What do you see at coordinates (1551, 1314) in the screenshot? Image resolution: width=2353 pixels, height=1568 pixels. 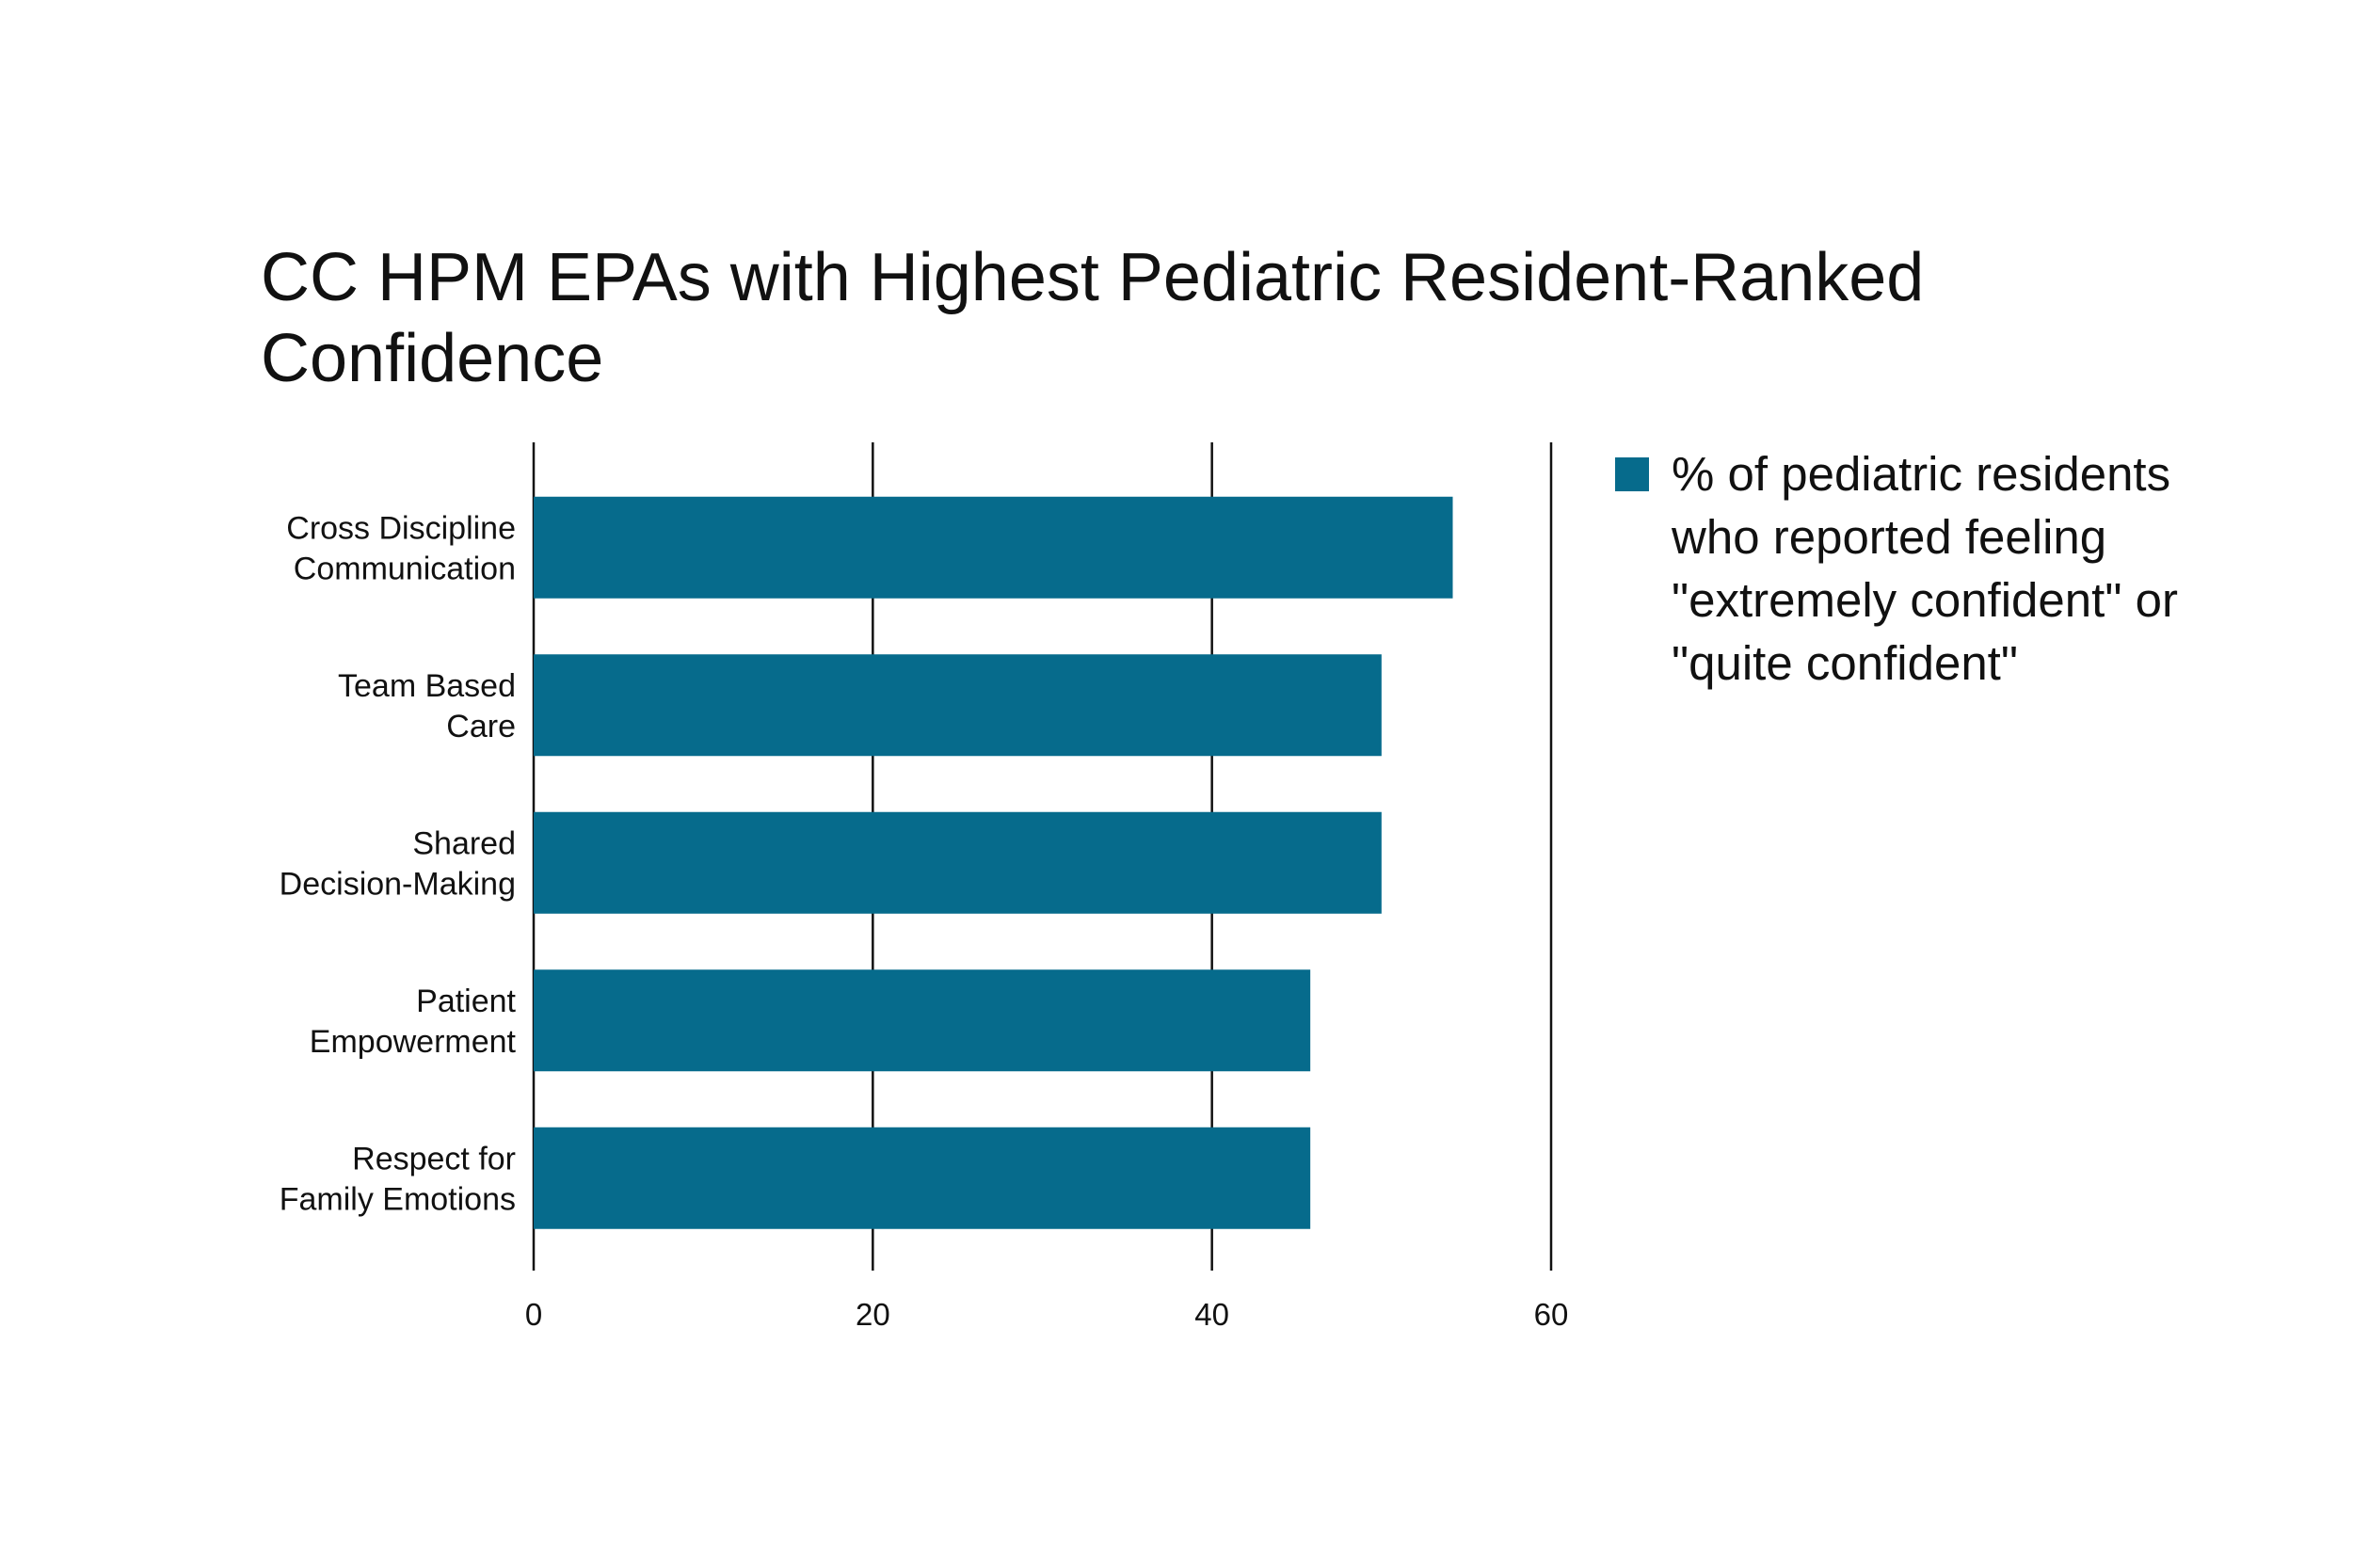 I see `x-tick-label: 60` at bounding box center [1551, 1314].